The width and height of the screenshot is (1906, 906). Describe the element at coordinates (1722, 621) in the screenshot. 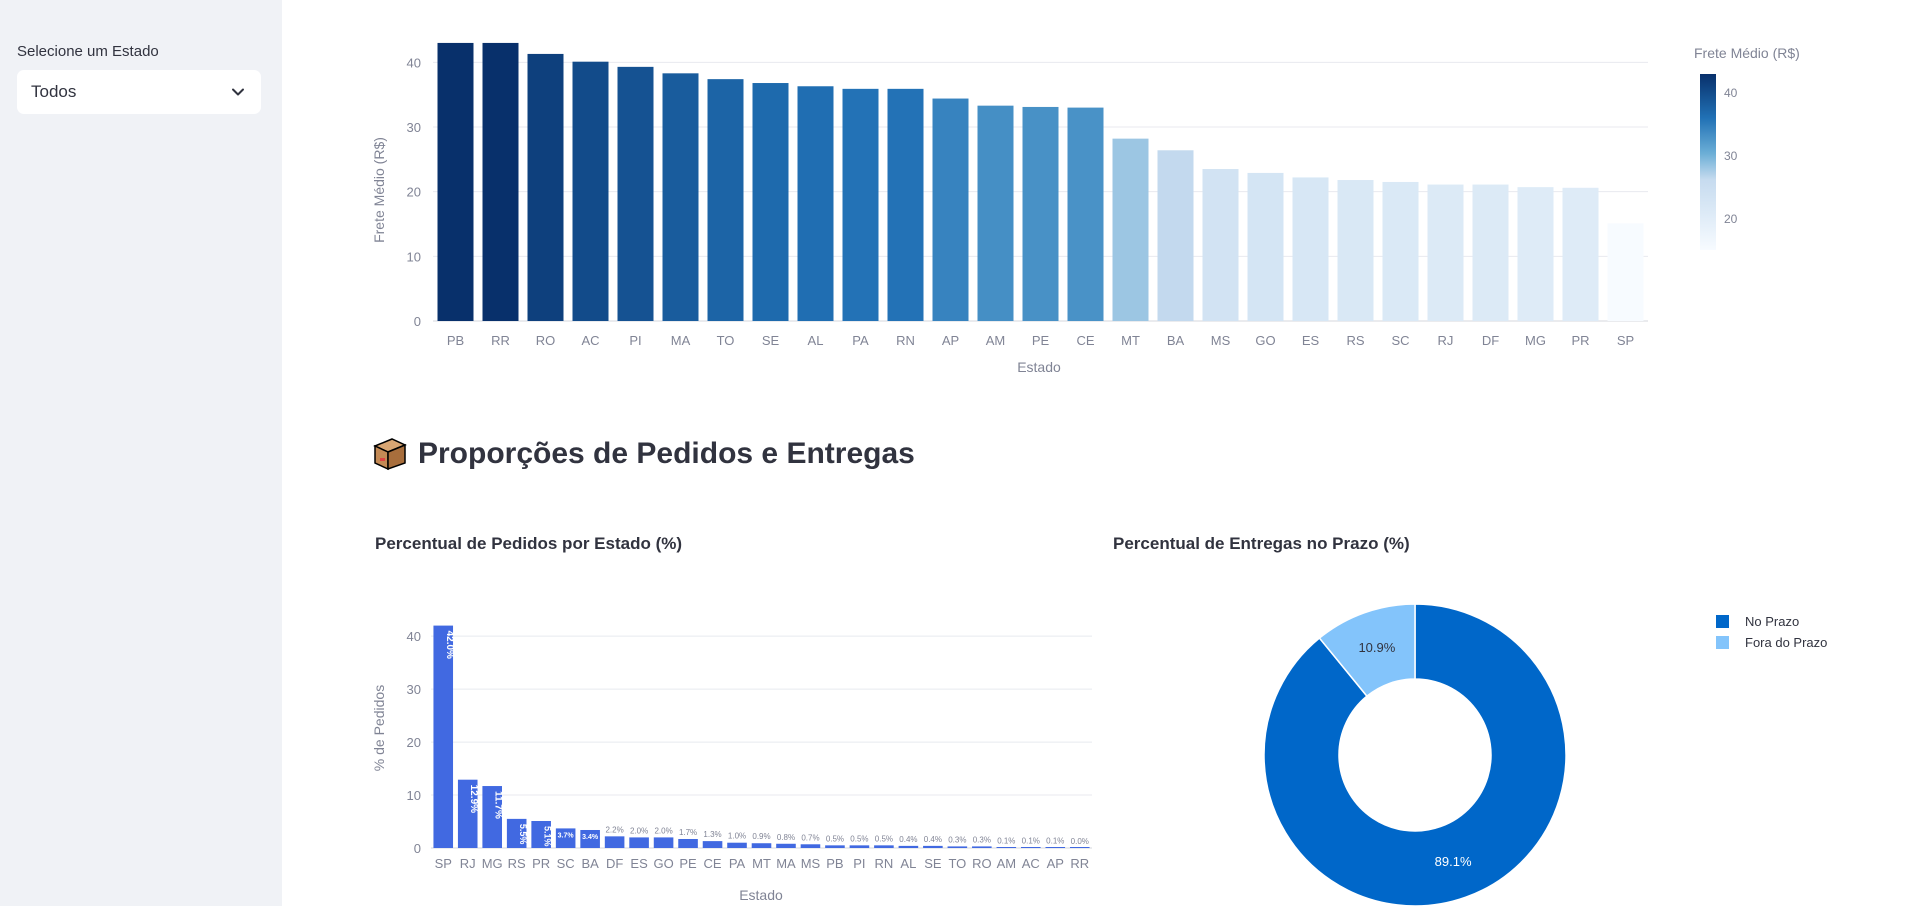

I see `legend-swatch-no-prazo` at that location.